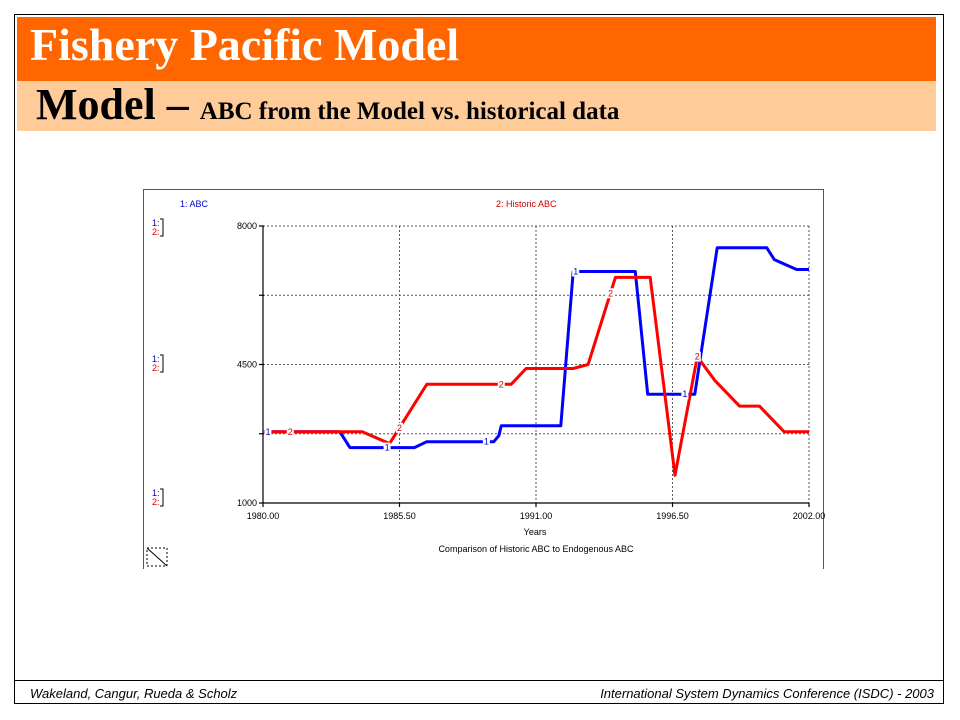 This screenshot has height=720, width=960. What do you see at coordinates (156, 223) in the screenshot?
I see `scale-label-1-top: 1:` at bounding box center [156, 223].